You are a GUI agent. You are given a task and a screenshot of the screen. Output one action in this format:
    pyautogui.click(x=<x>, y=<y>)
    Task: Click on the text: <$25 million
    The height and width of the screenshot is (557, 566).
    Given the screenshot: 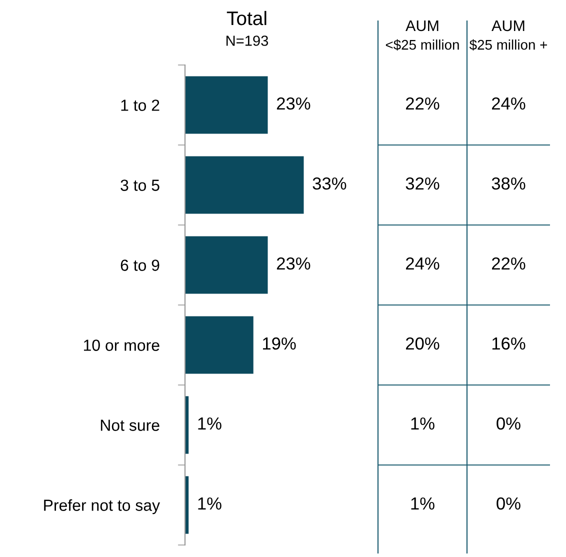 What is the action you would take?
    pyautogui.click(x=422, y=45)
    